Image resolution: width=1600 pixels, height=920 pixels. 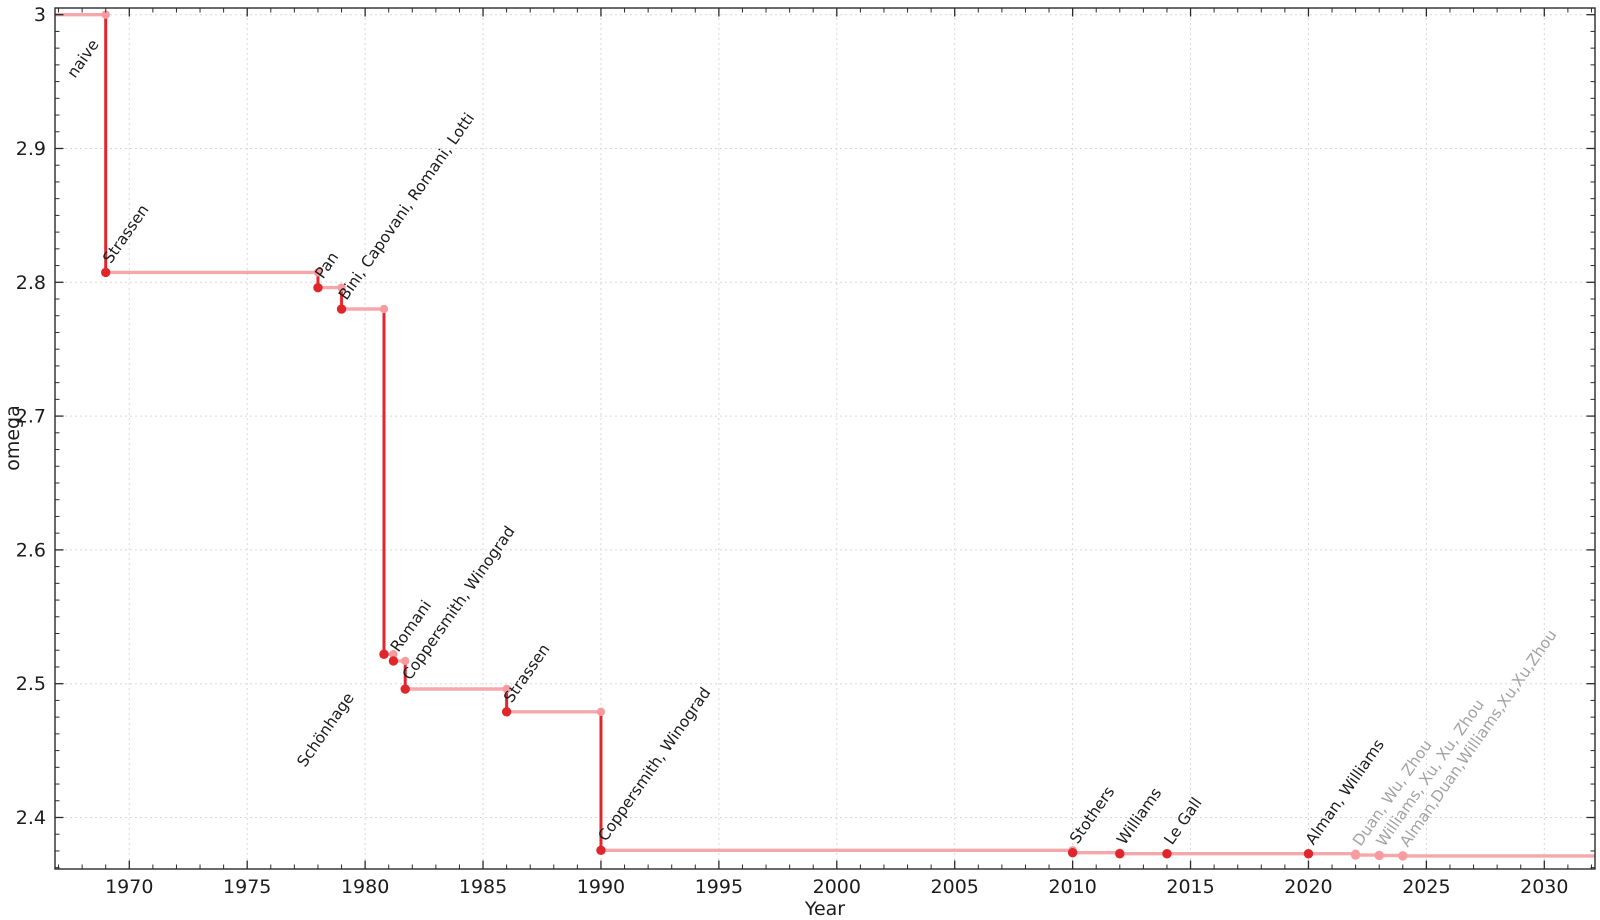 I want to click on y-tick-label: 2.7, so click(x=31, y=417).